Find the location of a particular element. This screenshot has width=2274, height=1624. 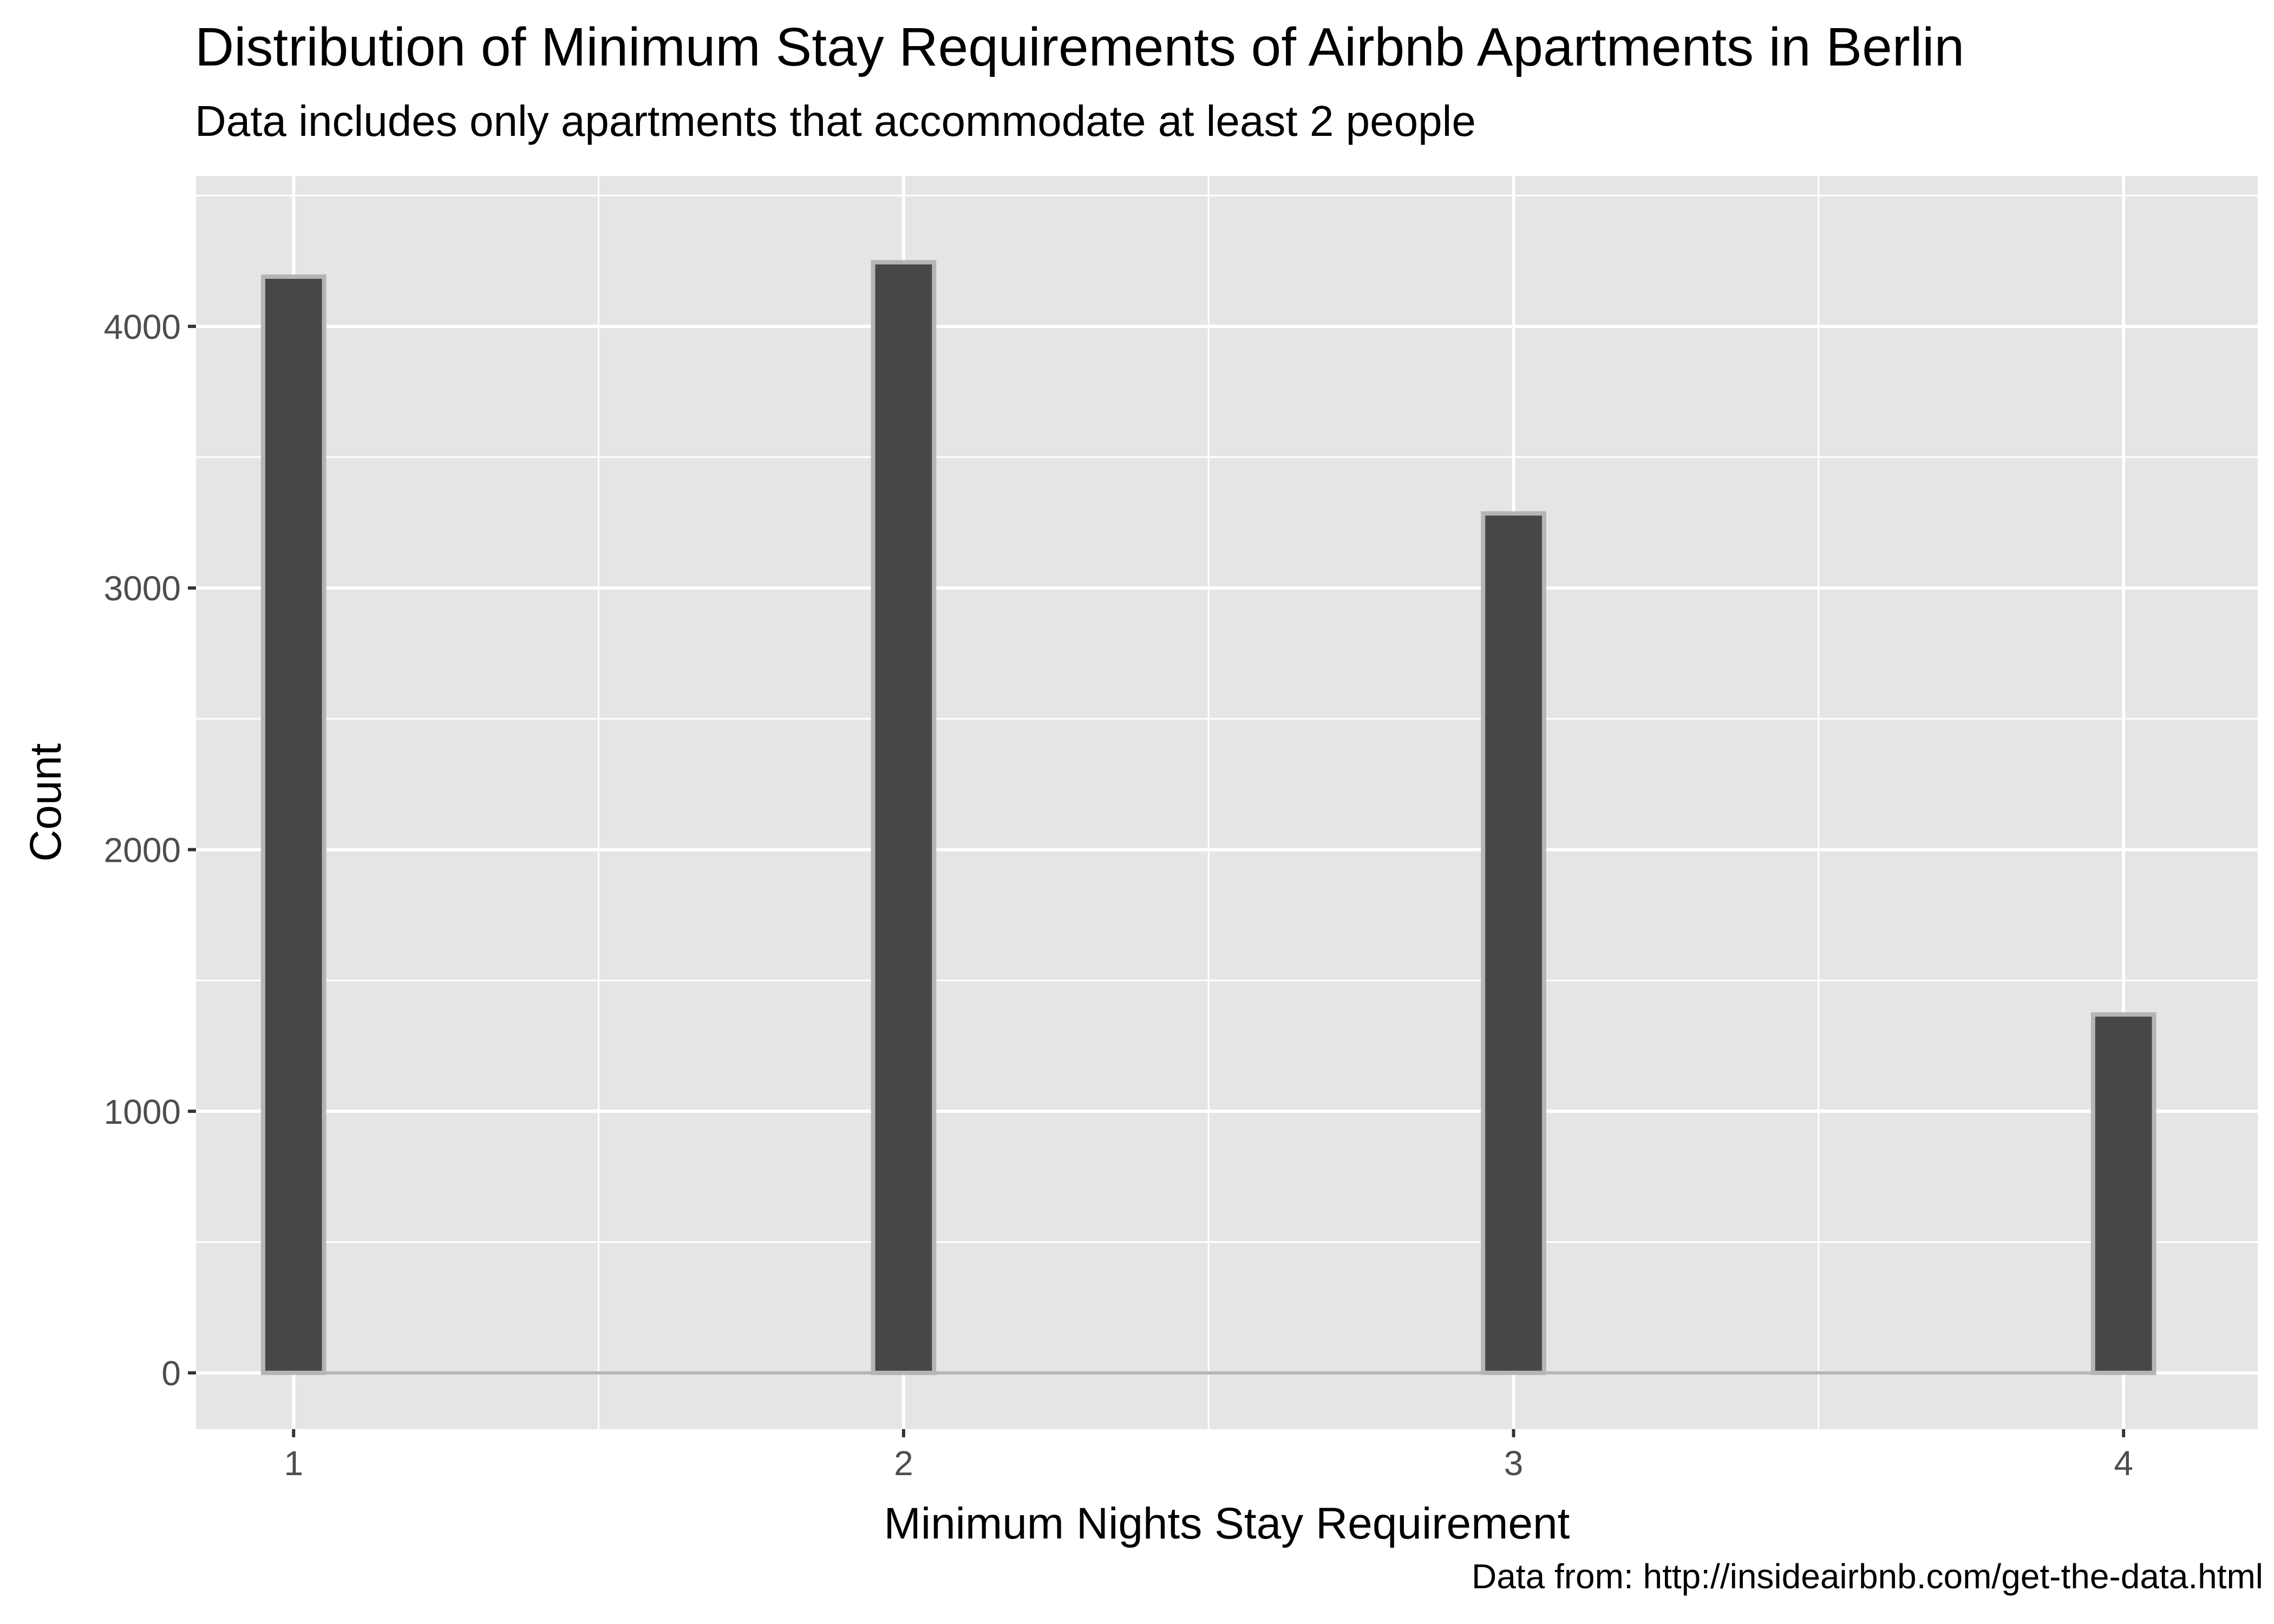

y-tick-label: 1000 is located at coordinates (143, 1111).